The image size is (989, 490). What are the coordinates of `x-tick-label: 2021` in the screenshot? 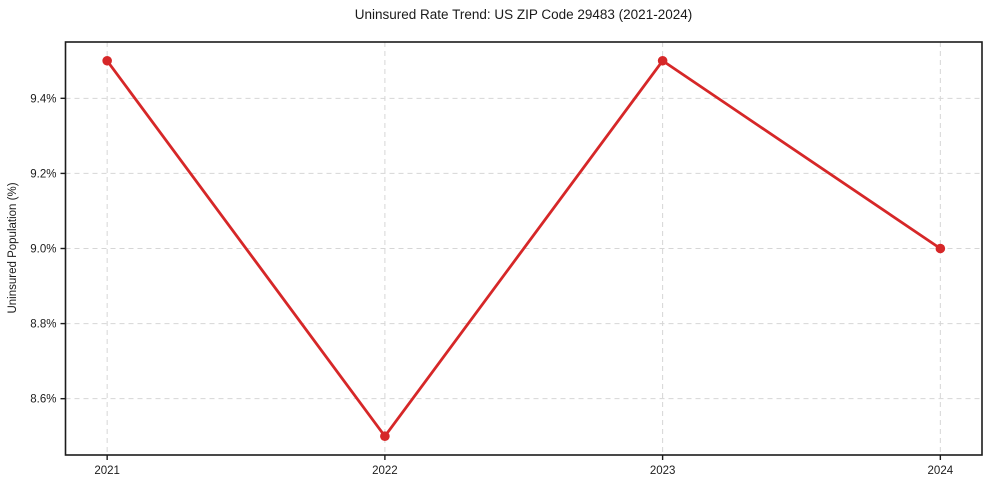 It's located at (107, 471).